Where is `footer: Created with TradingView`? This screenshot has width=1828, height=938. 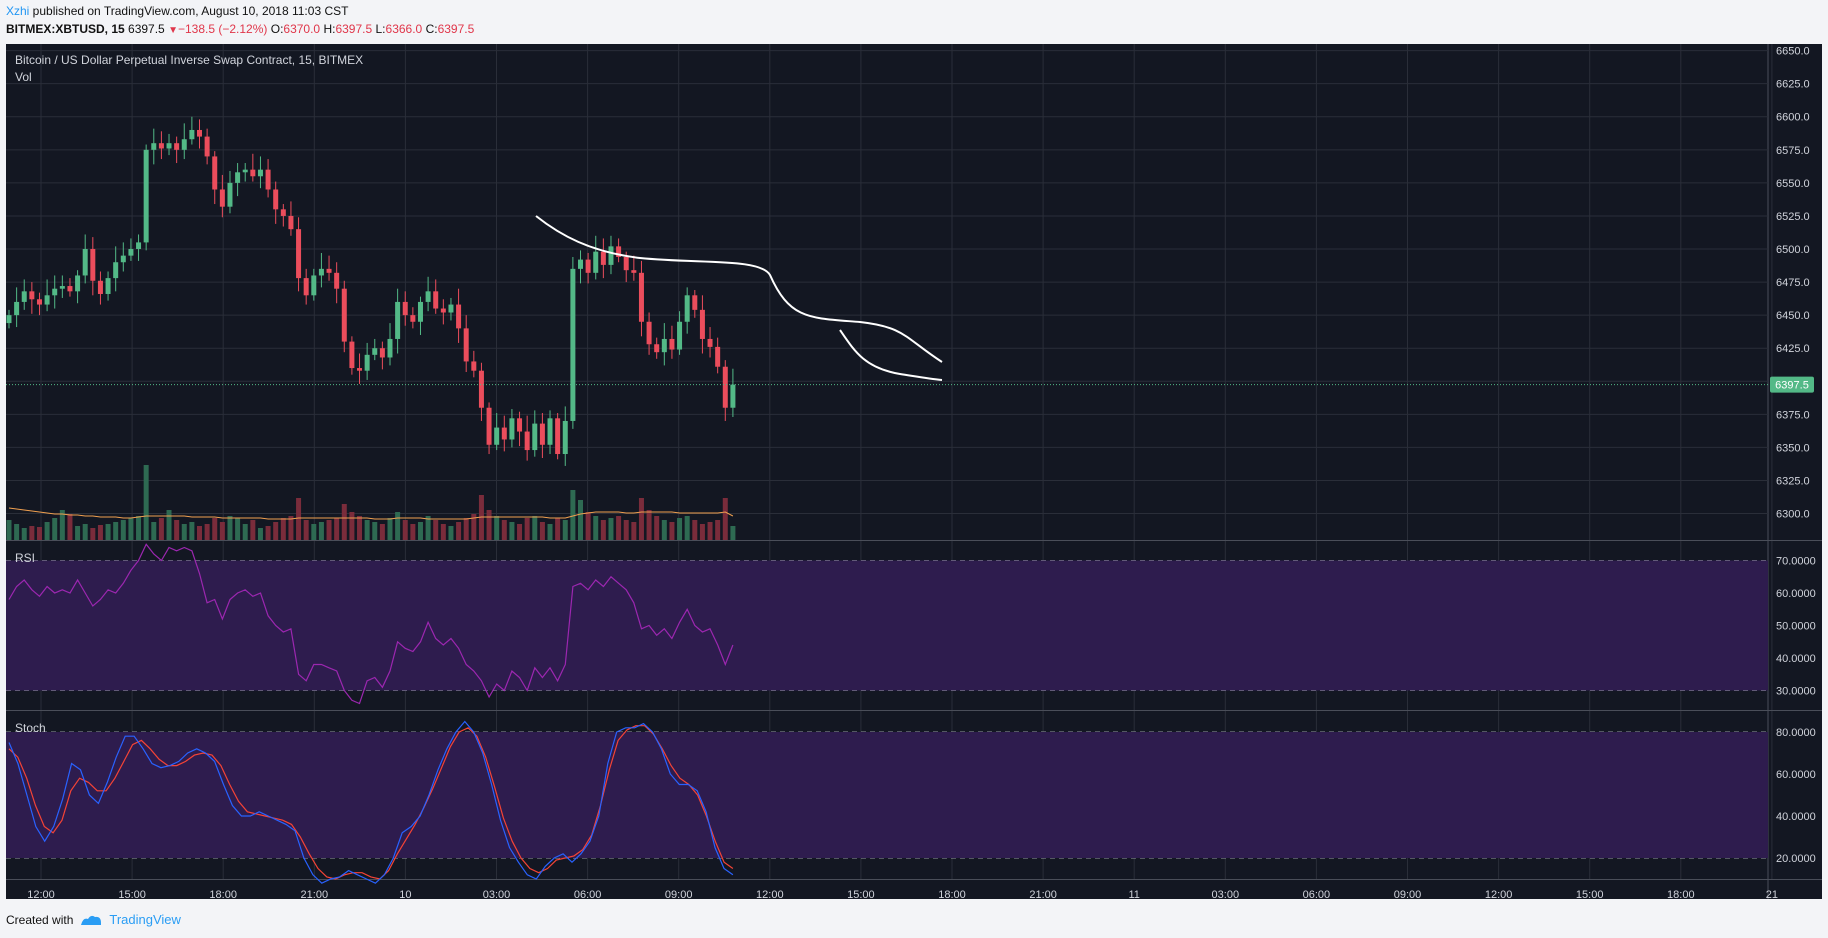 footer: Created with TradingView is located at coordinates (93, 919).